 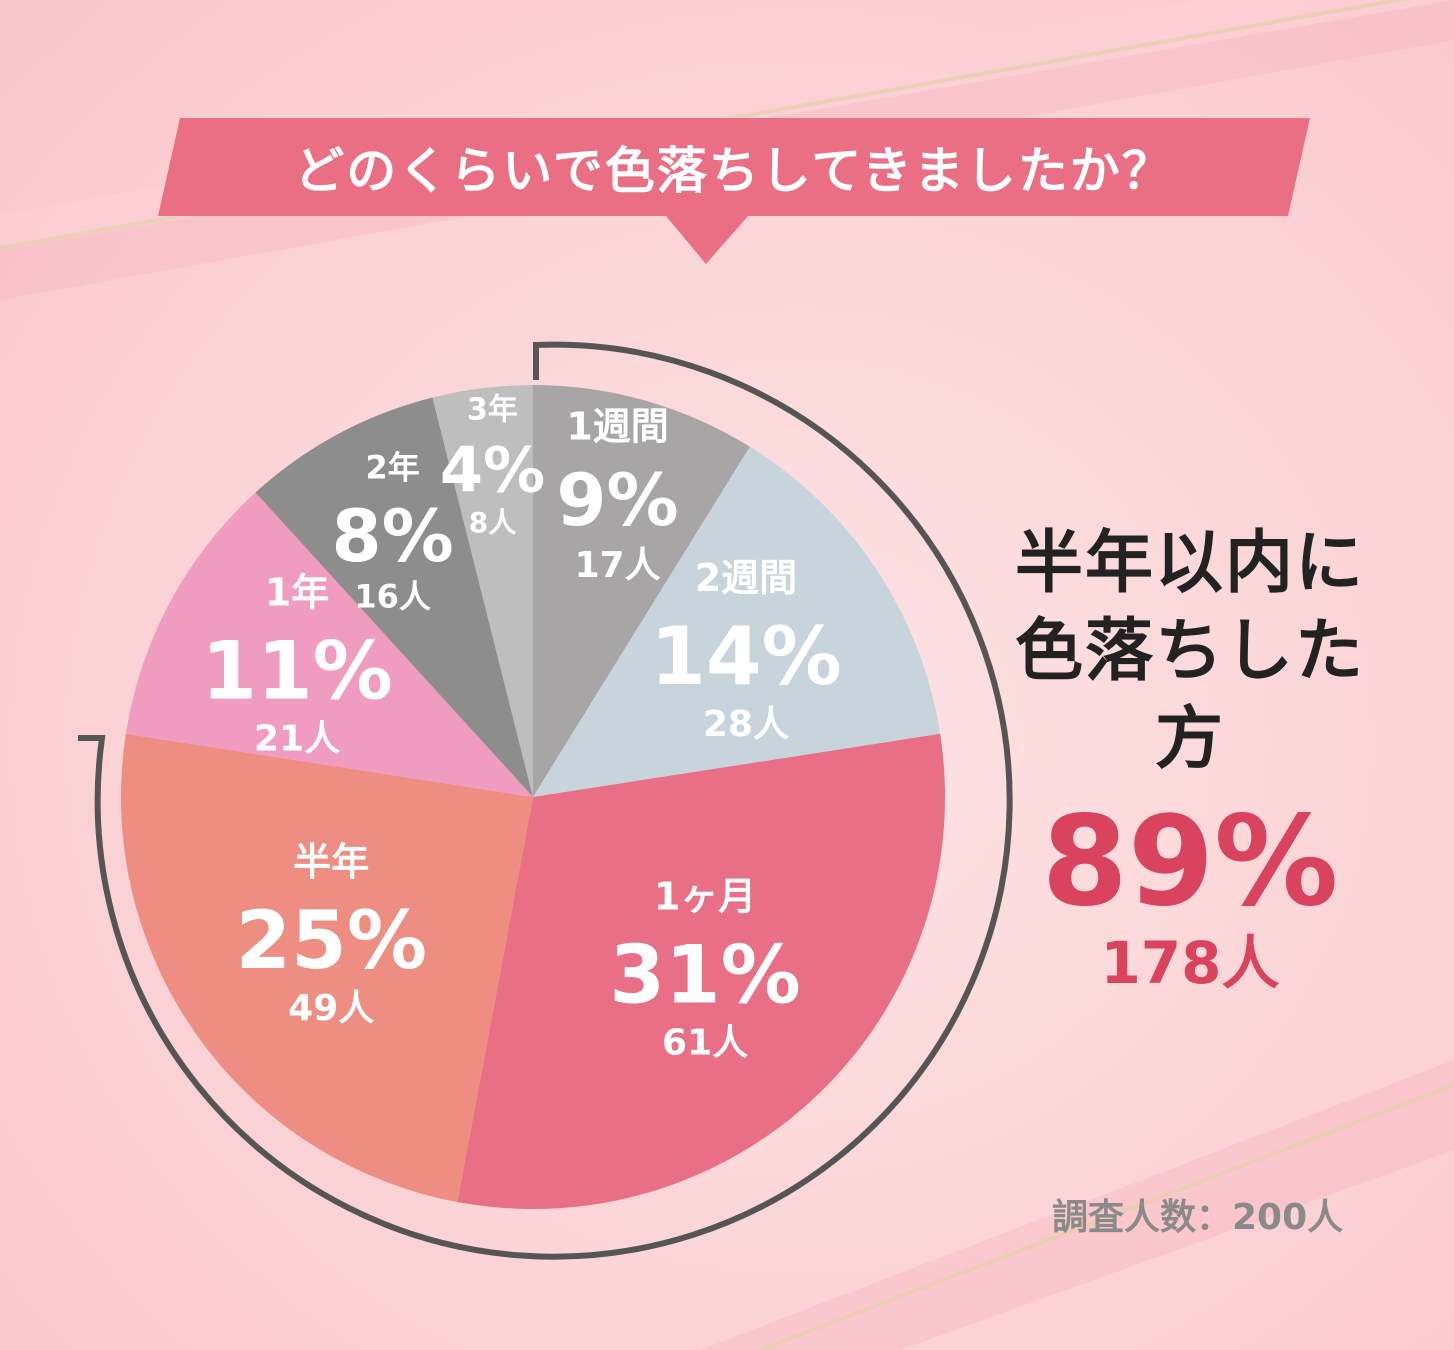 What do you see at coordinates (745, 656) in the screenshot?
I see `slice-percent: 14%` at bounding box center [745, 656].